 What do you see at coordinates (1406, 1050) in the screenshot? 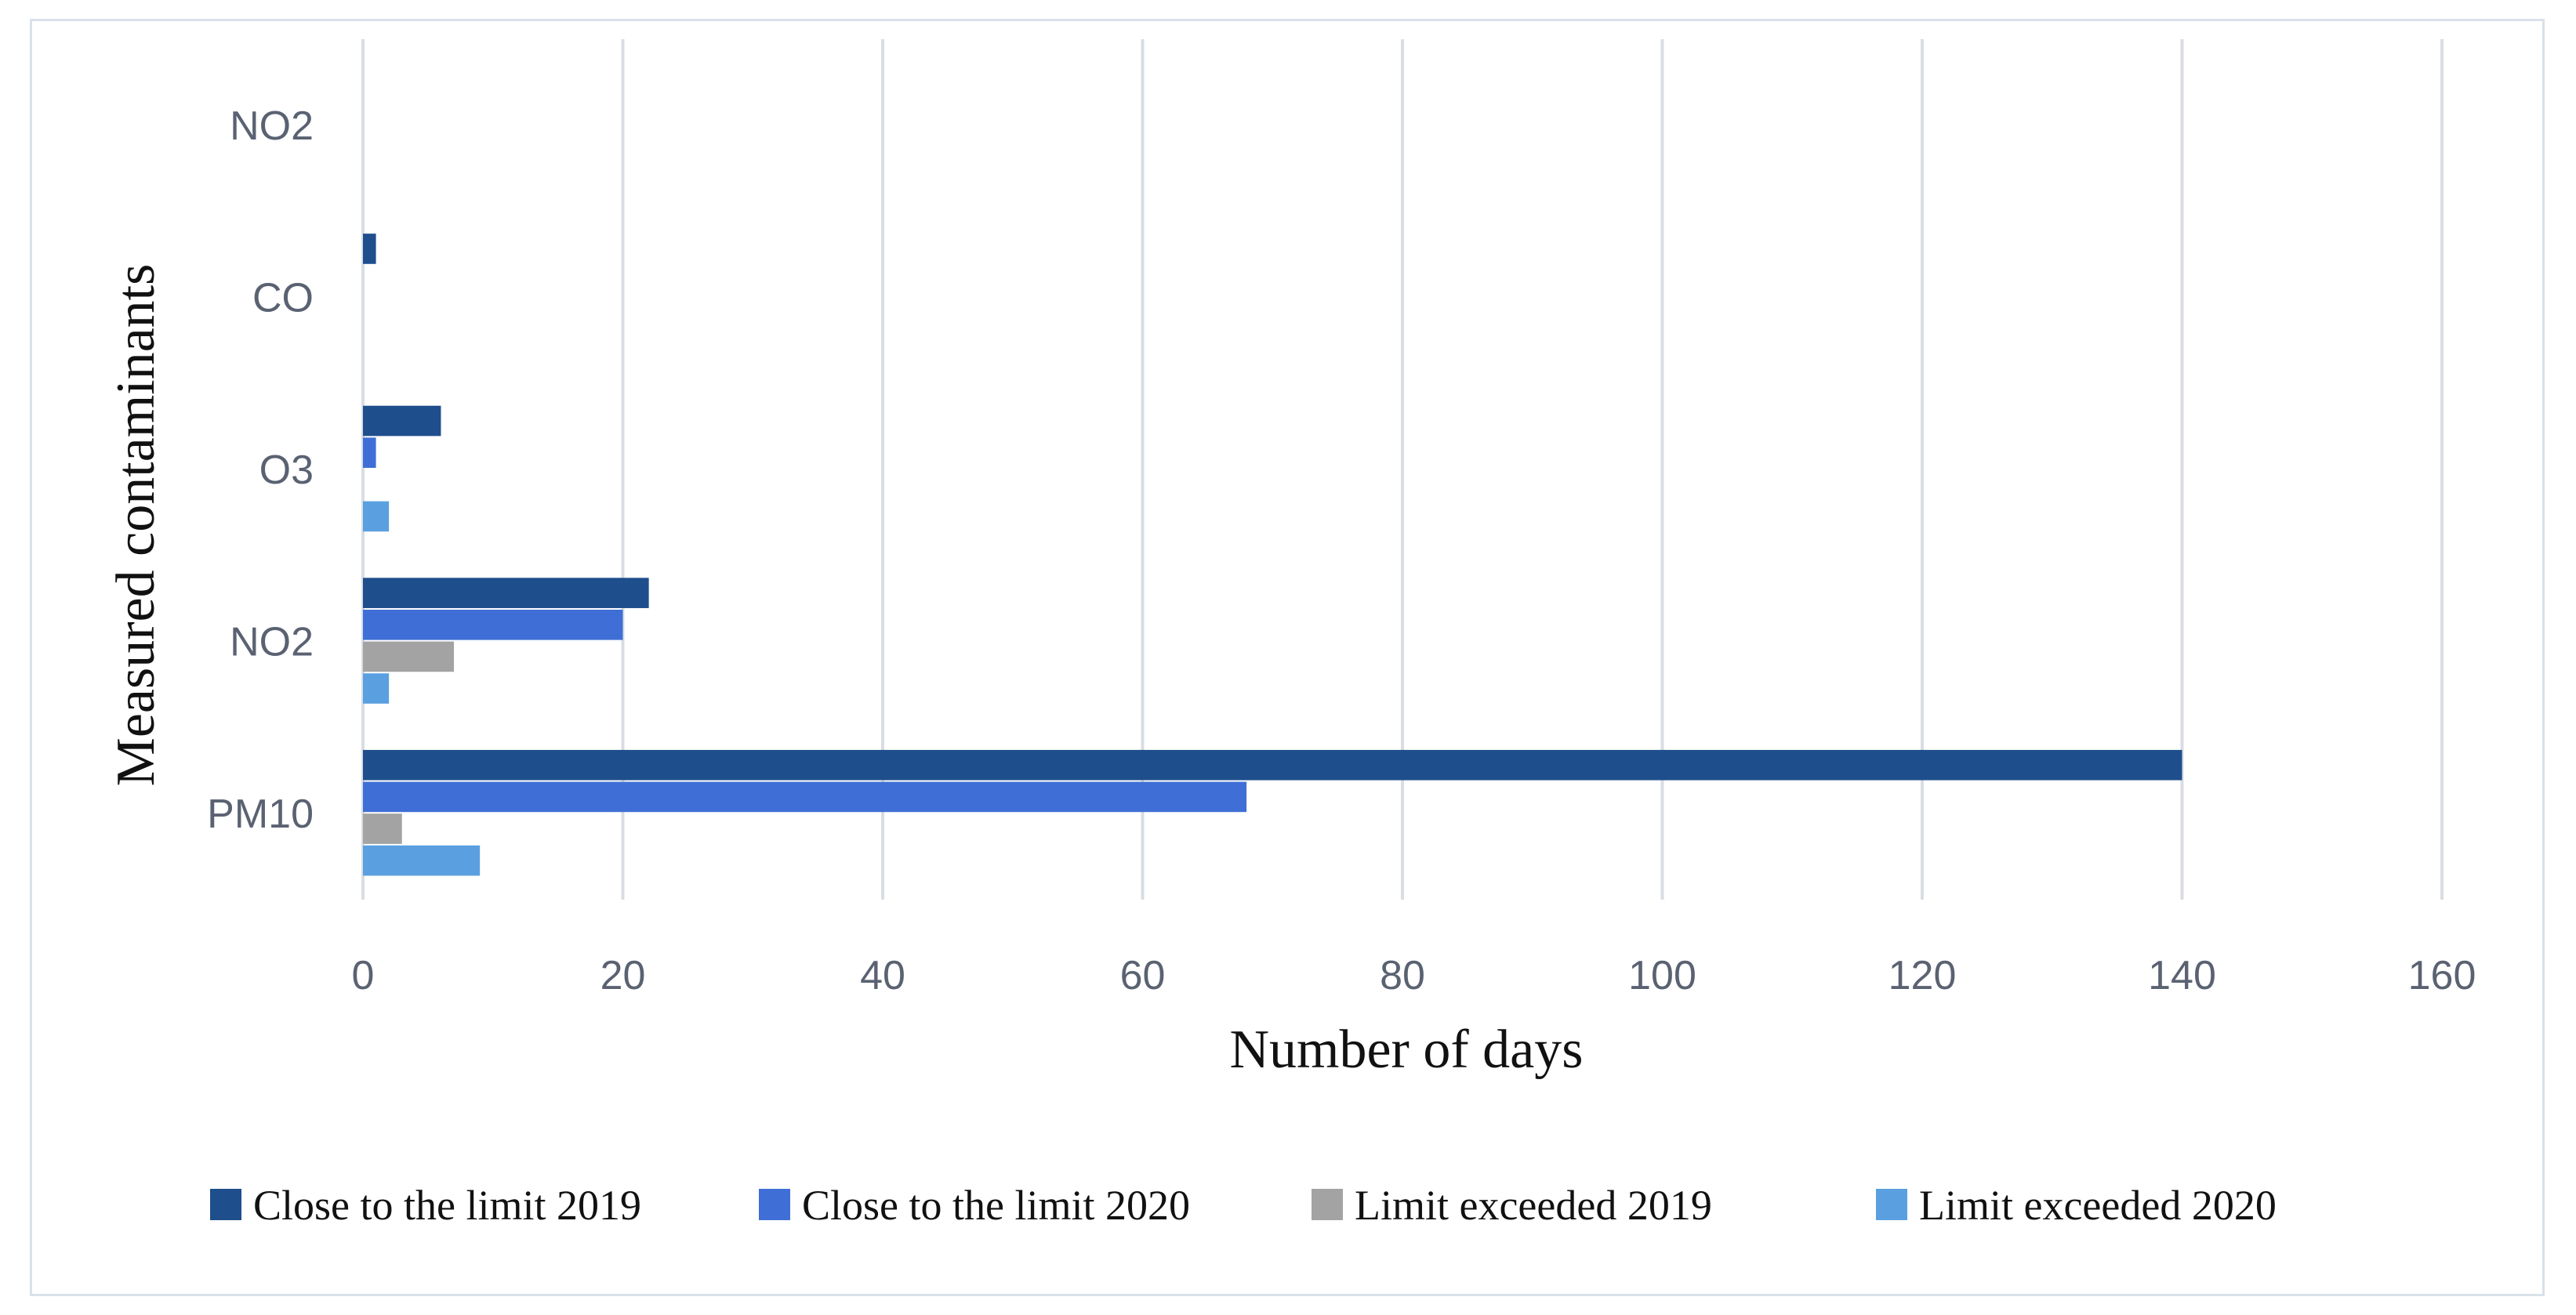
I see `x-axis-title: Number of days` at bounding box center [1406, 1050].